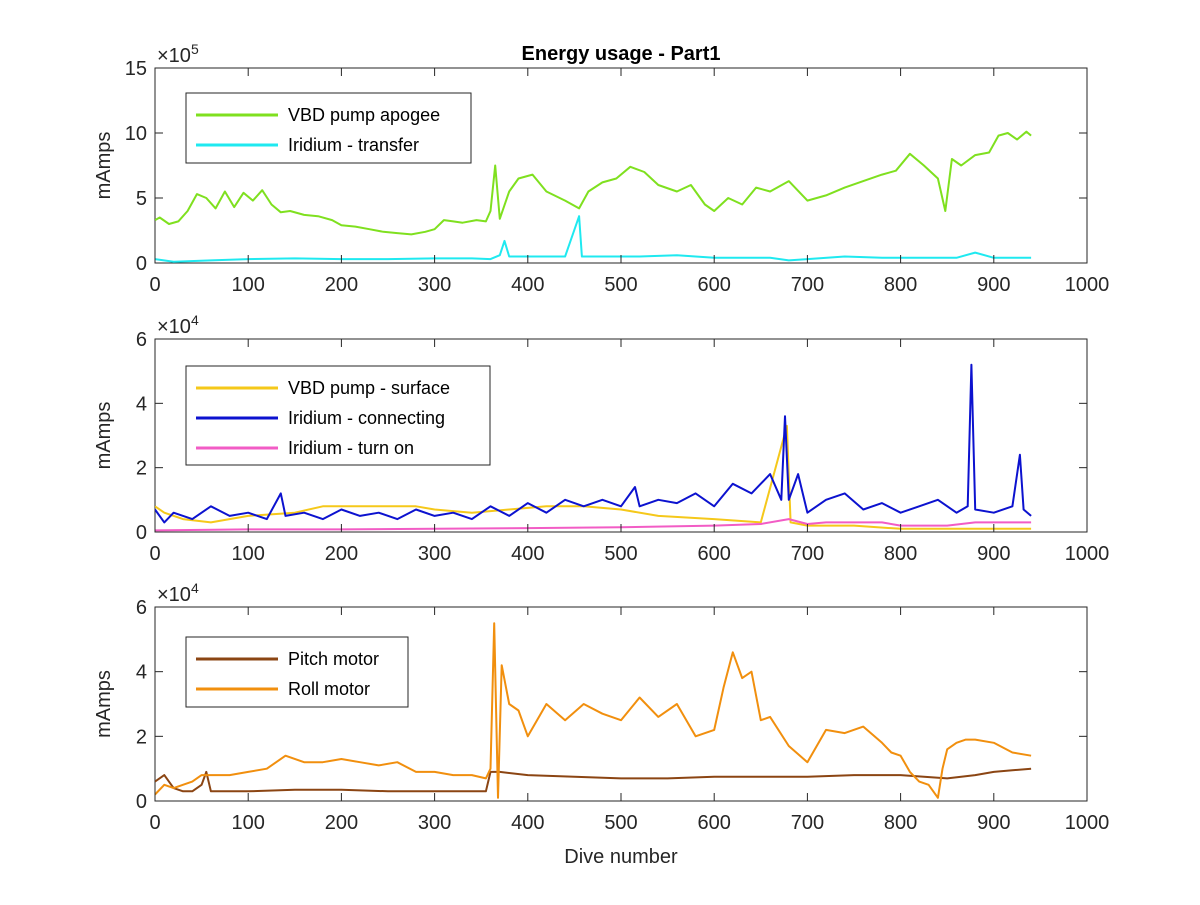 The height and width of the screenshot is (905, 1200). Describe the element at coordinates (136, 134) in the screenshot. I see `y-tick-label: 10` at that location.